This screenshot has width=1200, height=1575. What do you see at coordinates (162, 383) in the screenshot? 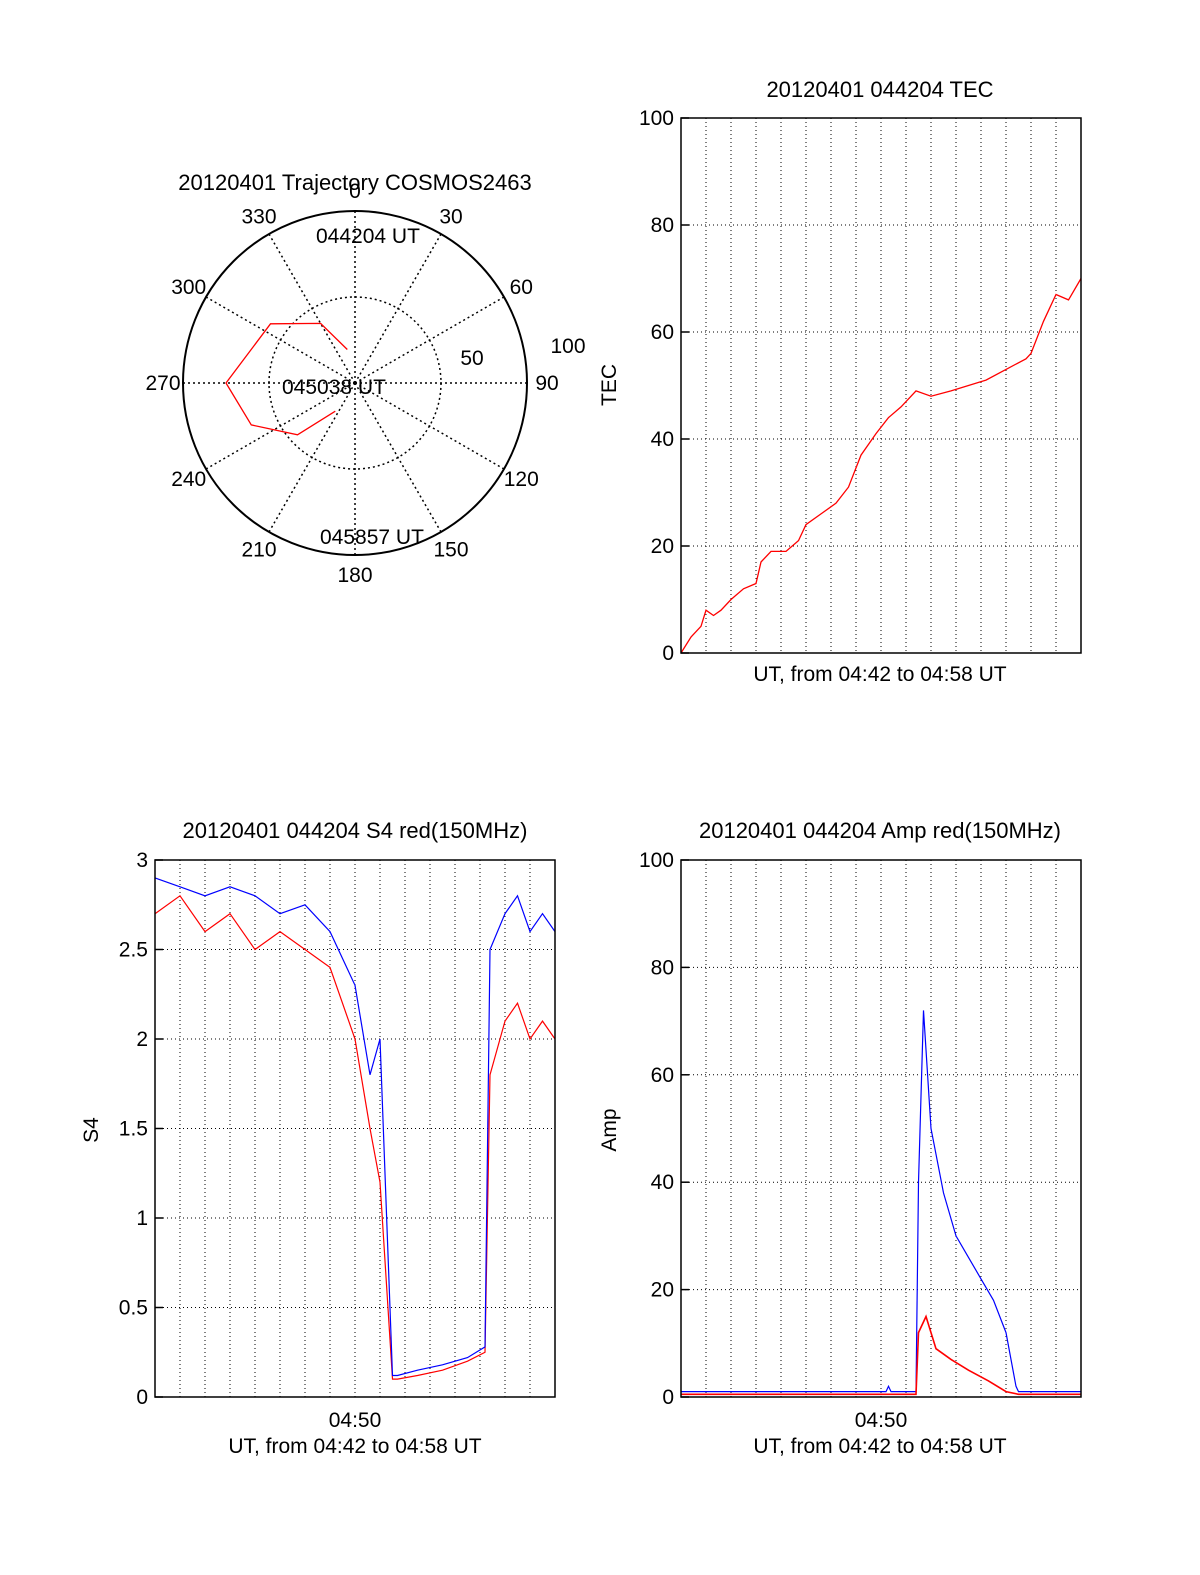
I see `polar-angle-label: 270` at bounding box center [162, 383].